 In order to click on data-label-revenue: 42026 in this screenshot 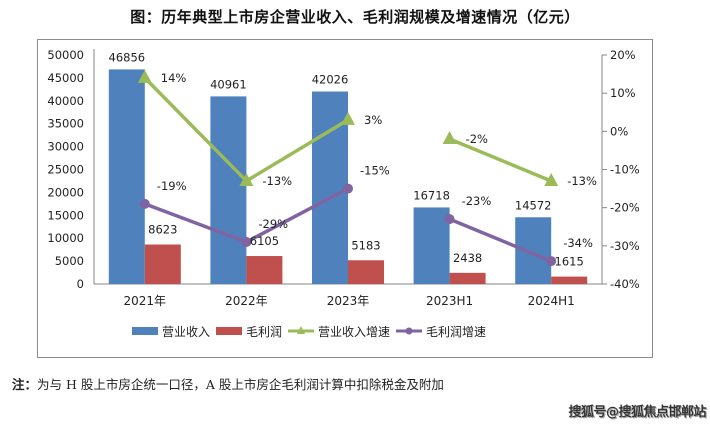, I will do `click(330, 80)`.